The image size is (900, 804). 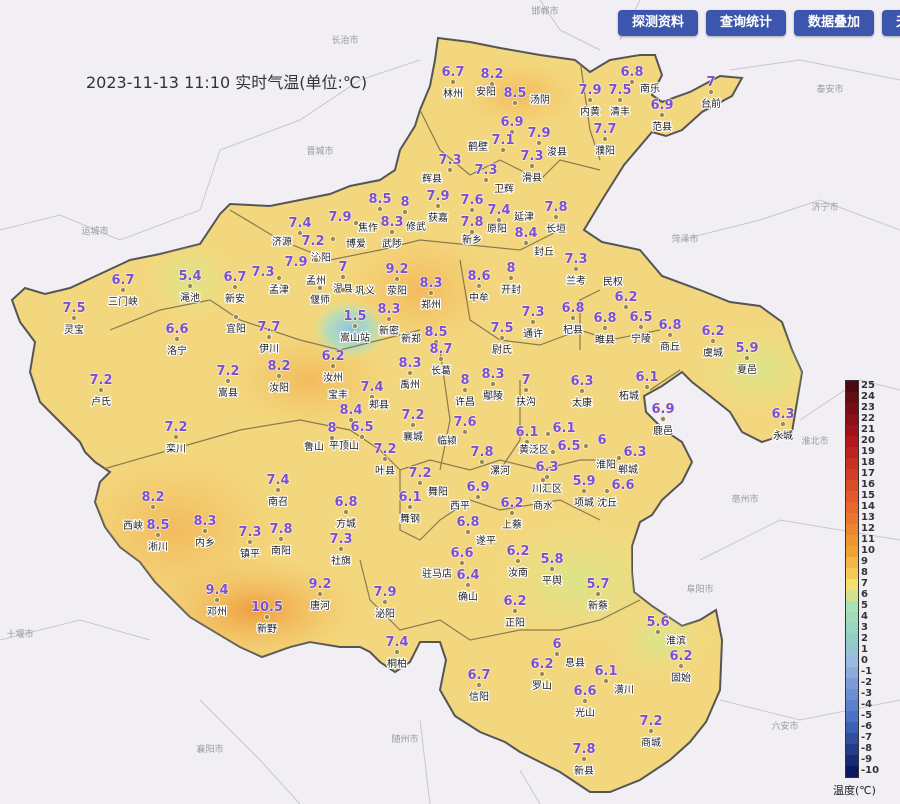 I want to click on weather-button: 天, so click(x=891, y=23).